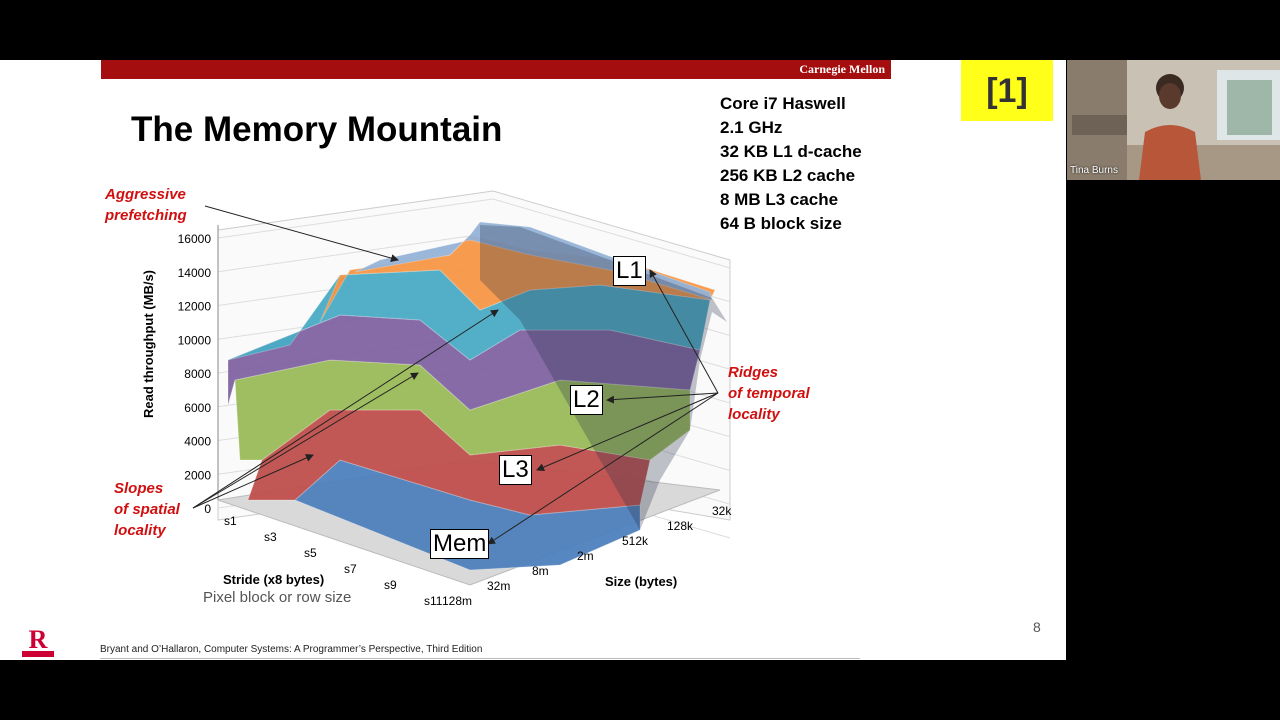 This screenshot has height=720, width=1280. What do you see at coordinates (722, 511) in the screenshot?
I see `size-tick-label: 32k` at bounding box center [722, 511].